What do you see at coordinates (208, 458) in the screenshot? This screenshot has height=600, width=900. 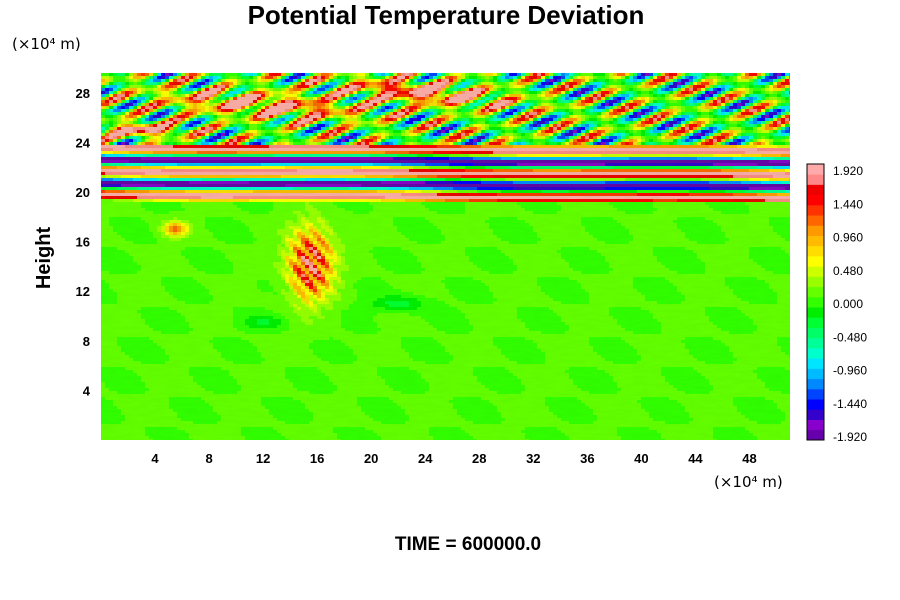 I see `x-tick-label: 8` at bounding box center [208, 458].